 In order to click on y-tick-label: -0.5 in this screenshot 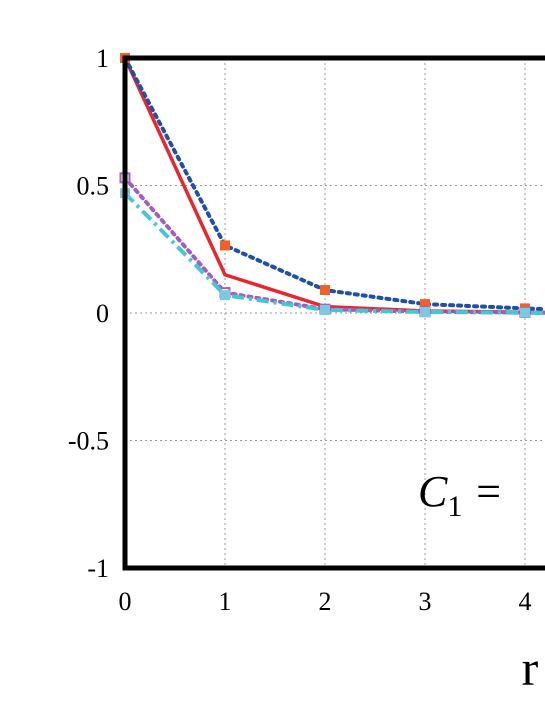, I will do `click(88, 441)`.